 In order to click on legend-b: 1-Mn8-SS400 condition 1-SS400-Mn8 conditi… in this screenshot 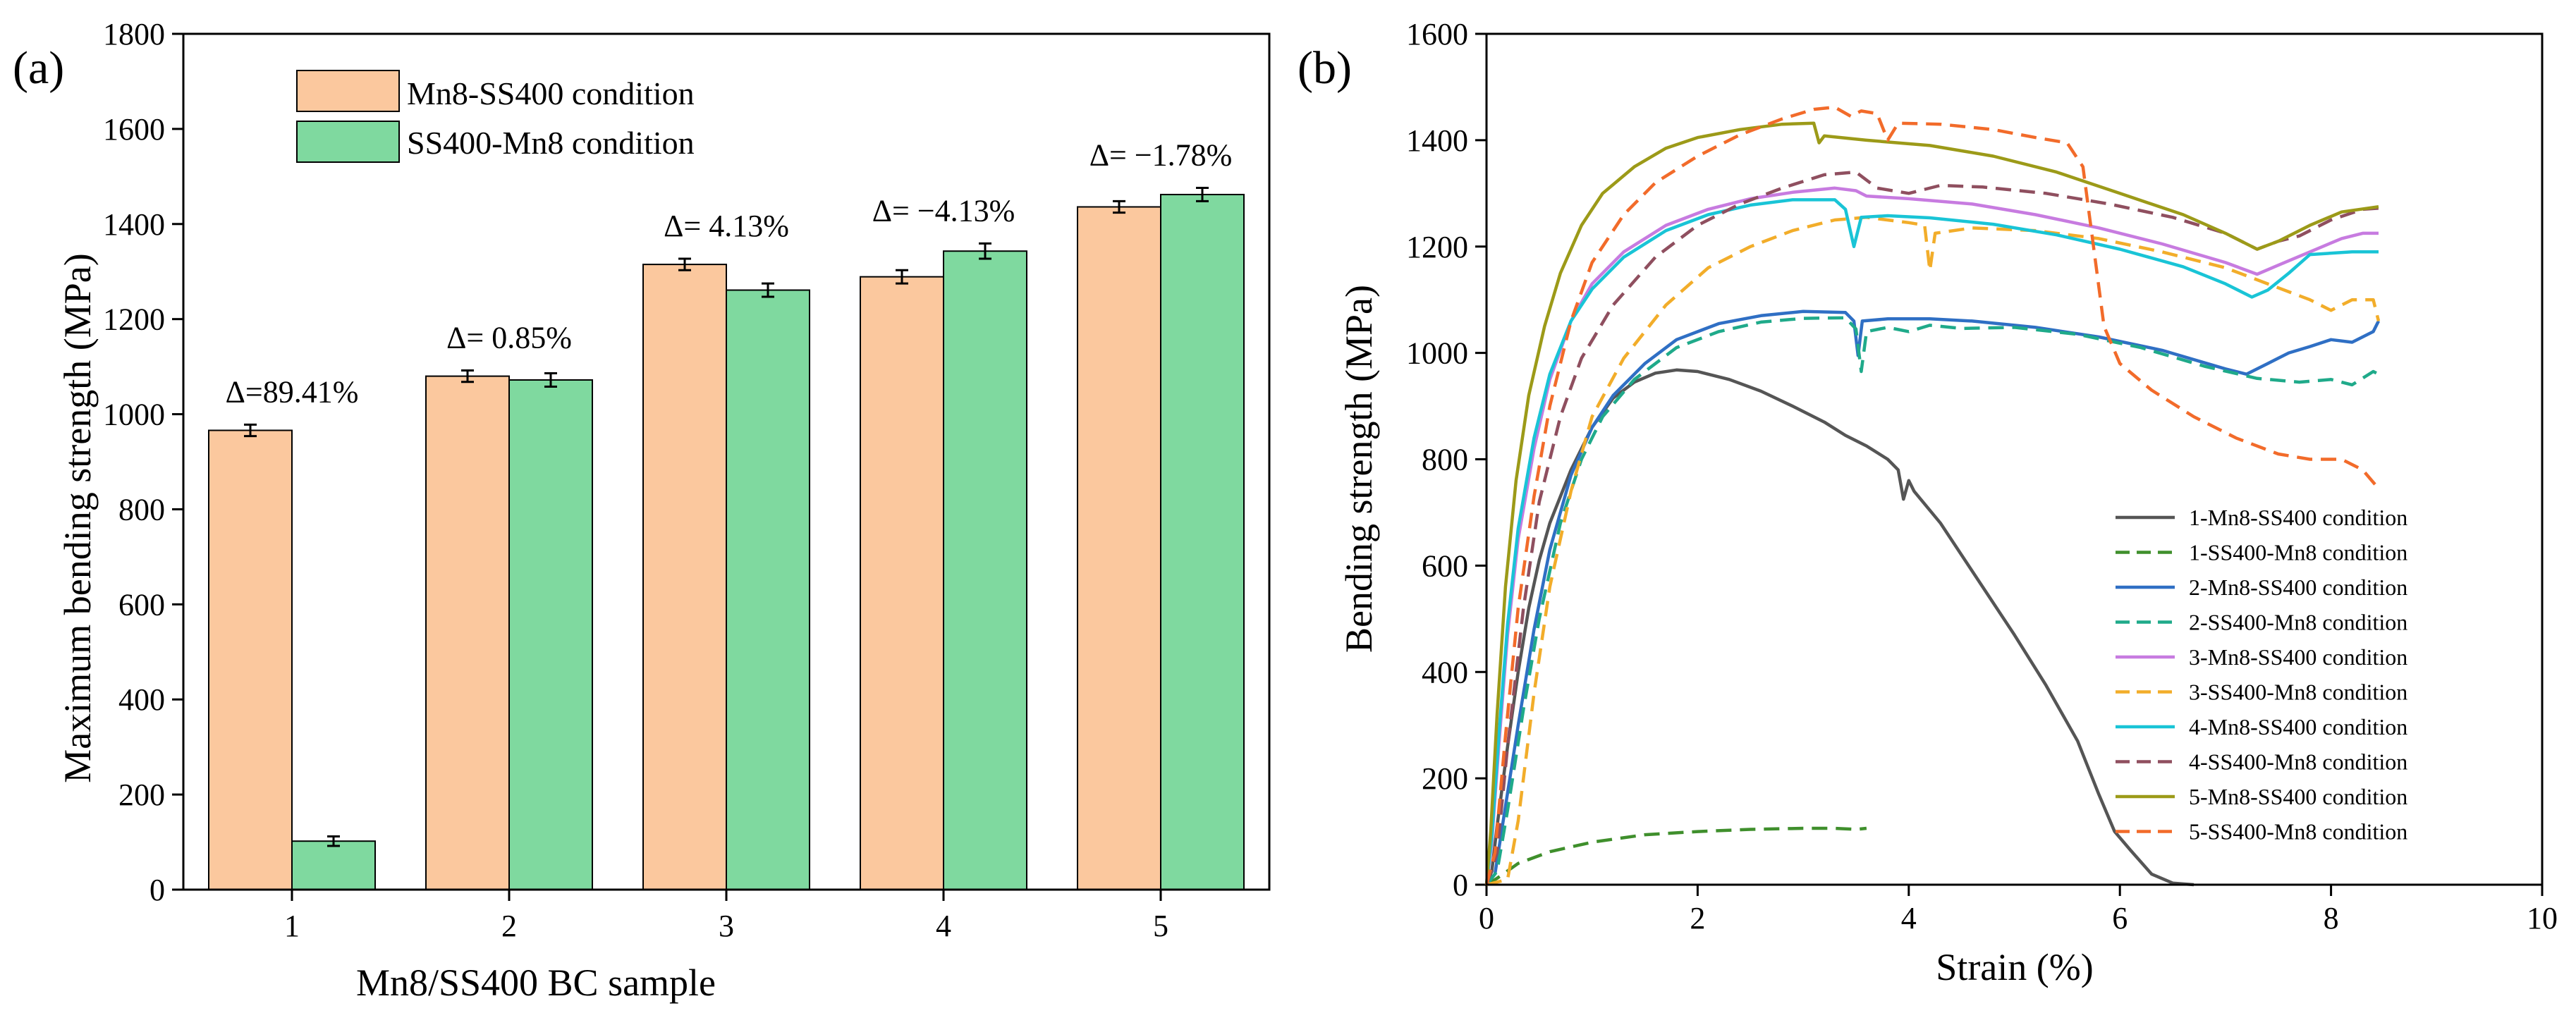, I will do `click(2261, 675)`.